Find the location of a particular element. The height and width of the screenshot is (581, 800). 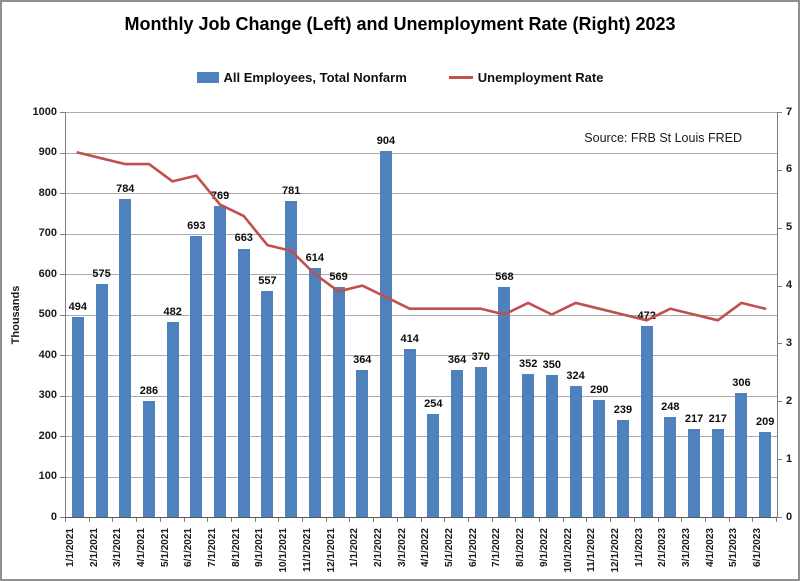

bar-value-label: 784 is located at coordinates (125, 189).